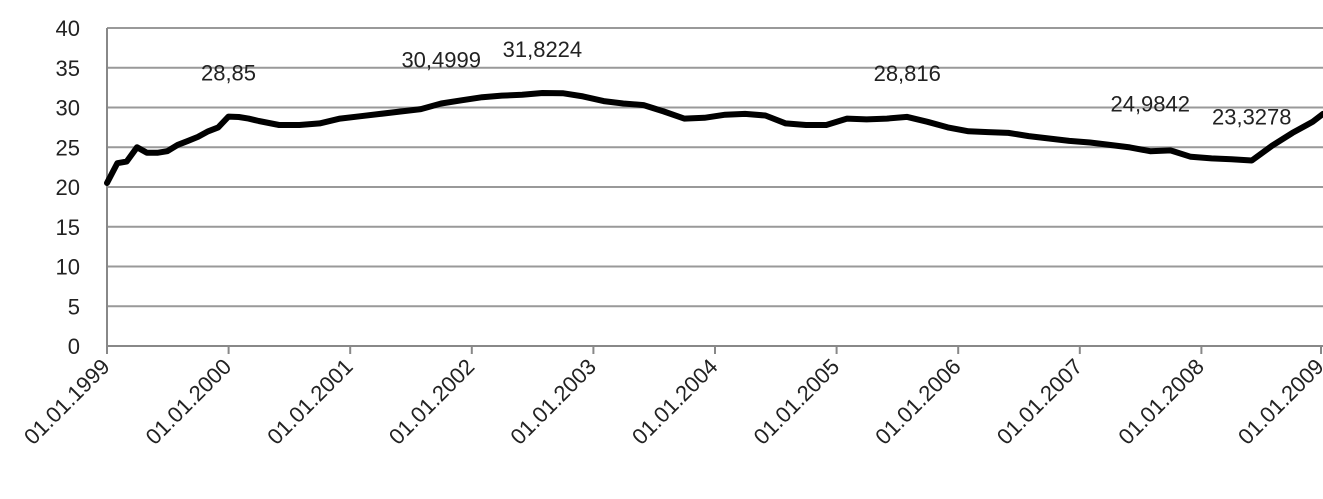  I want to click on x-tick-label: 01.01.2001, so click(310, 402).